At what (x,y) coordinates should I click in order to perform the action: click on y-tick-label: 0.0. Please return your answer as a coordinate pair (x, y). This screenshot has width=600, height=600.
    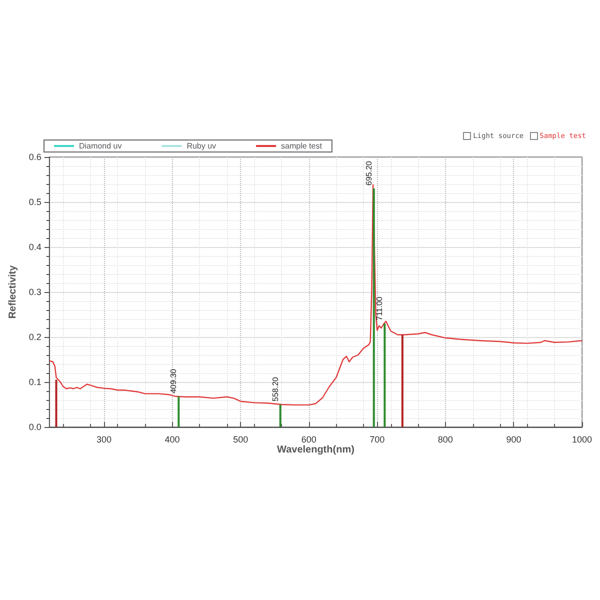
    Looking at the image, I should click on (35, 427).